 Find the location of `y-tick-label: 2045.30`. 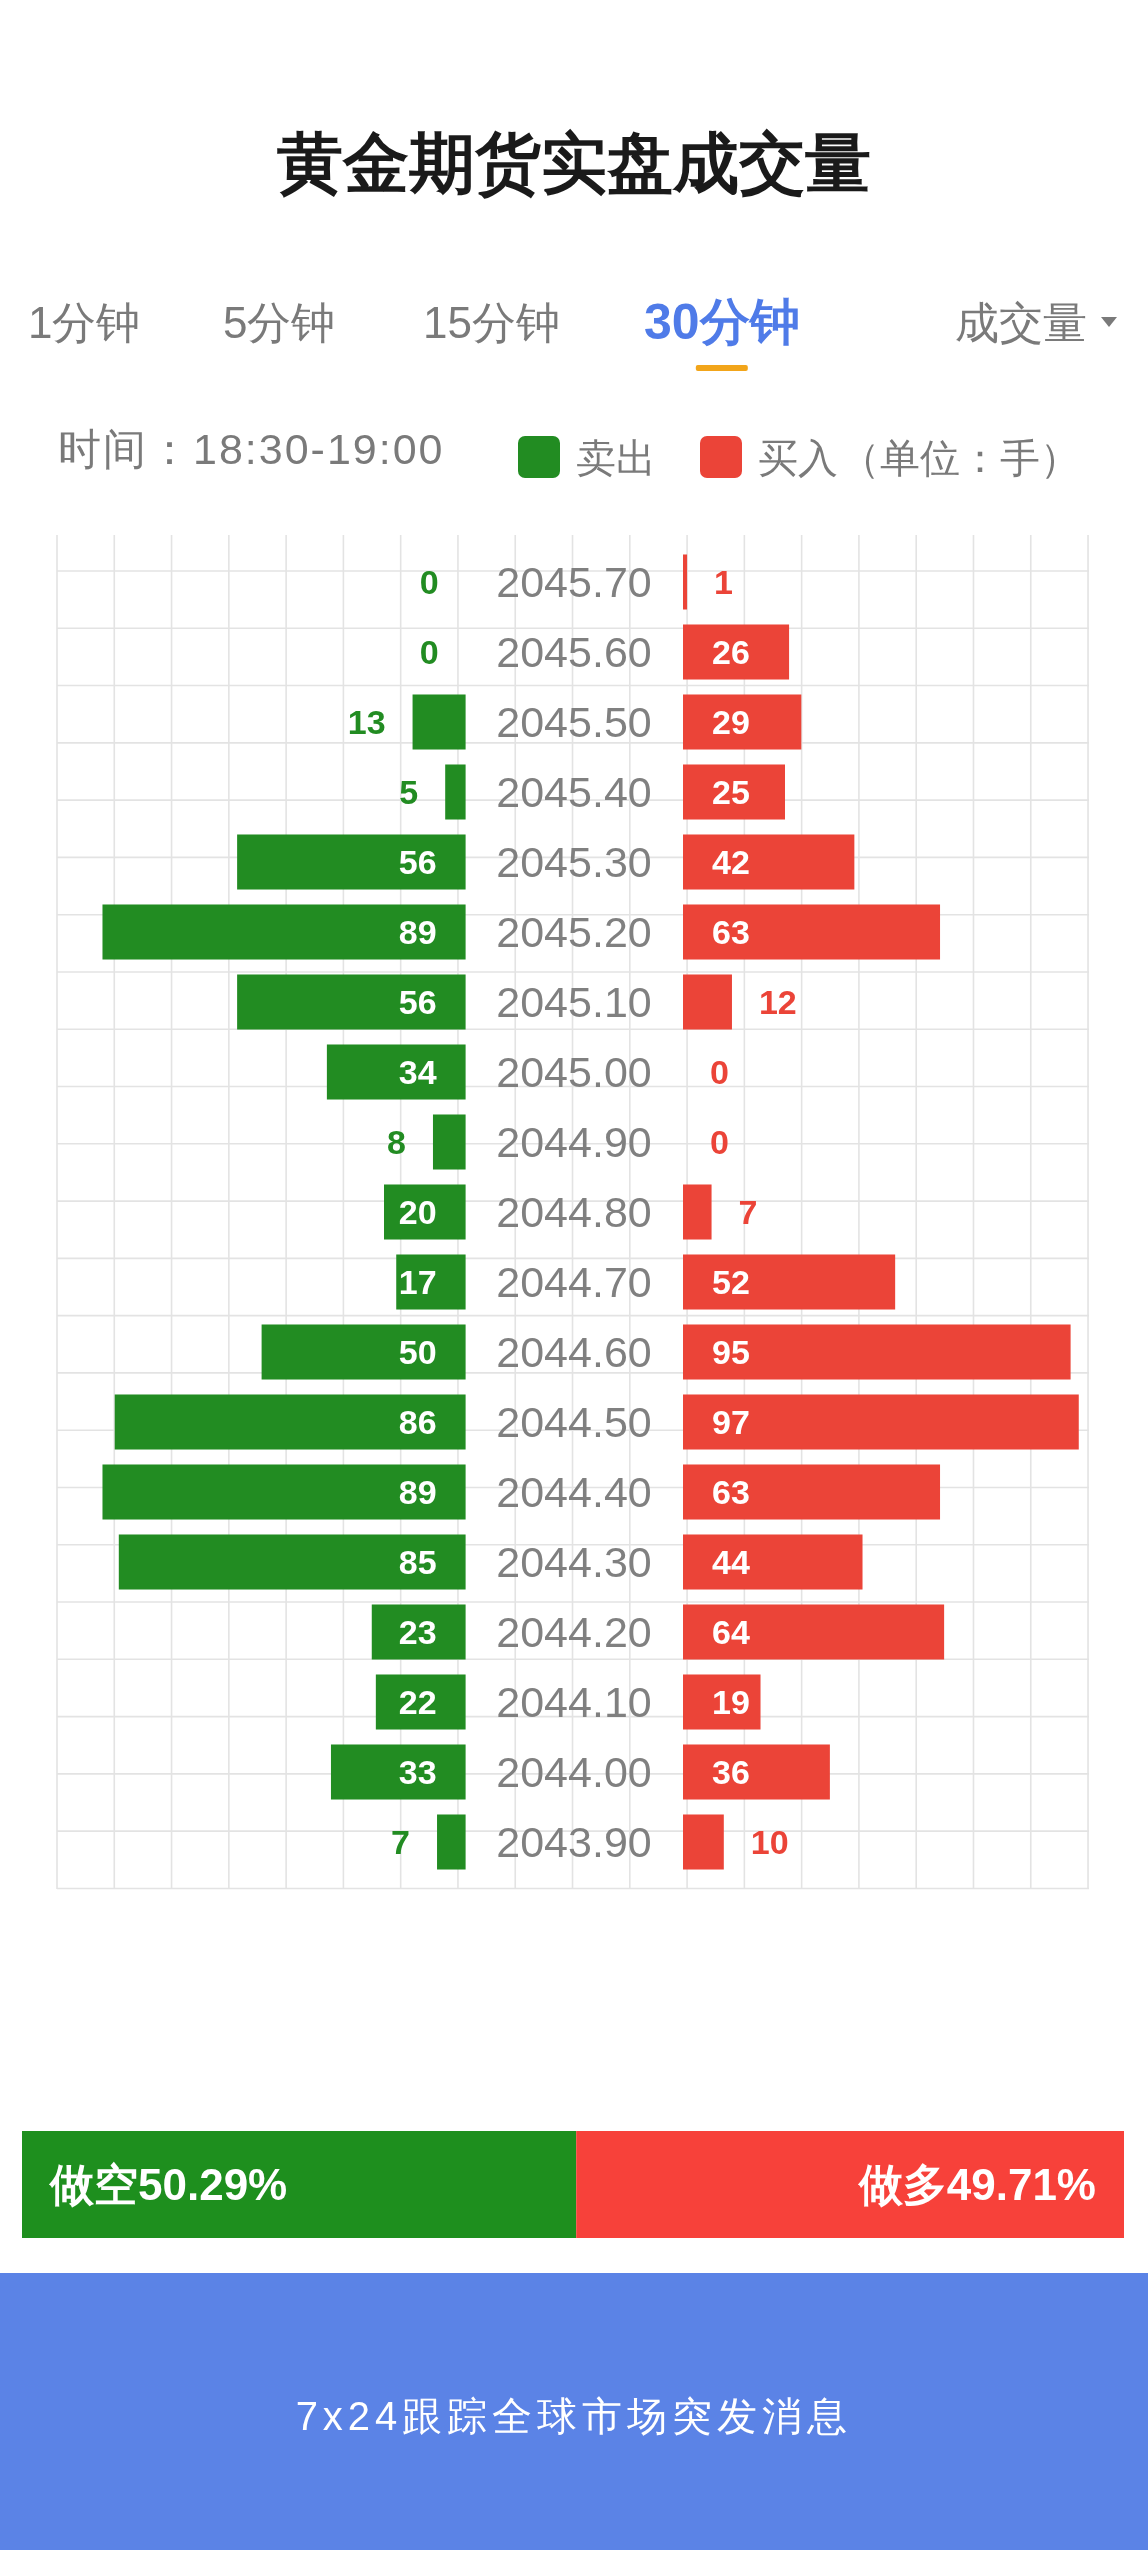

y-tick-label: 2045.30 is located at coordinates (574, 862).